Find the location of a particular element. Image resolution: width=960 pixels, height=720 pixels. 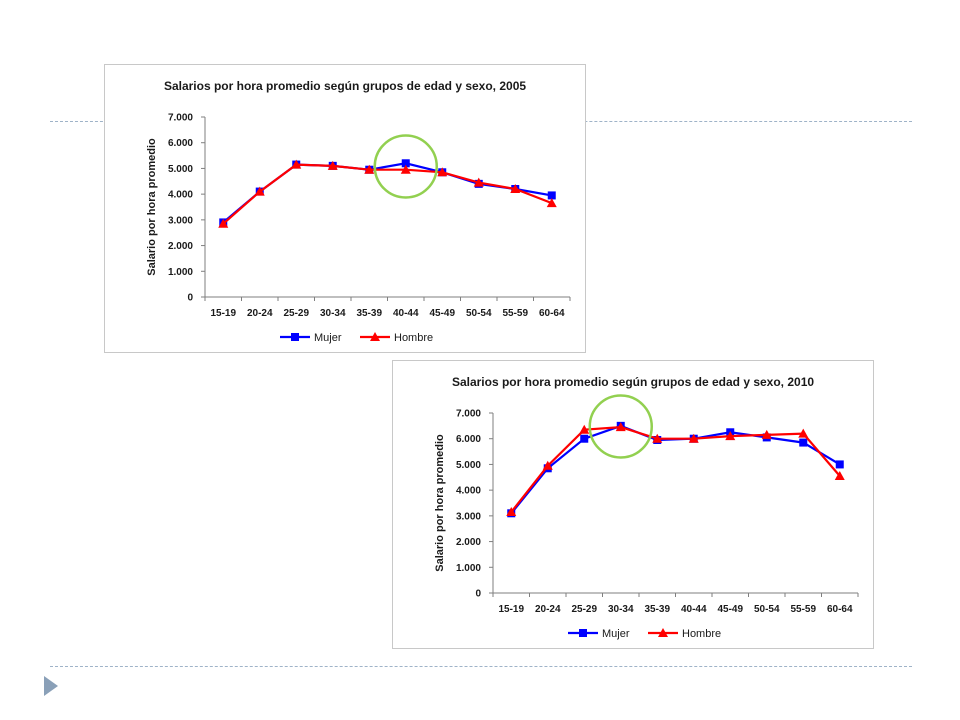

chart-2005-y-tick-label: 2.000 is located at coordinates (180, 246).